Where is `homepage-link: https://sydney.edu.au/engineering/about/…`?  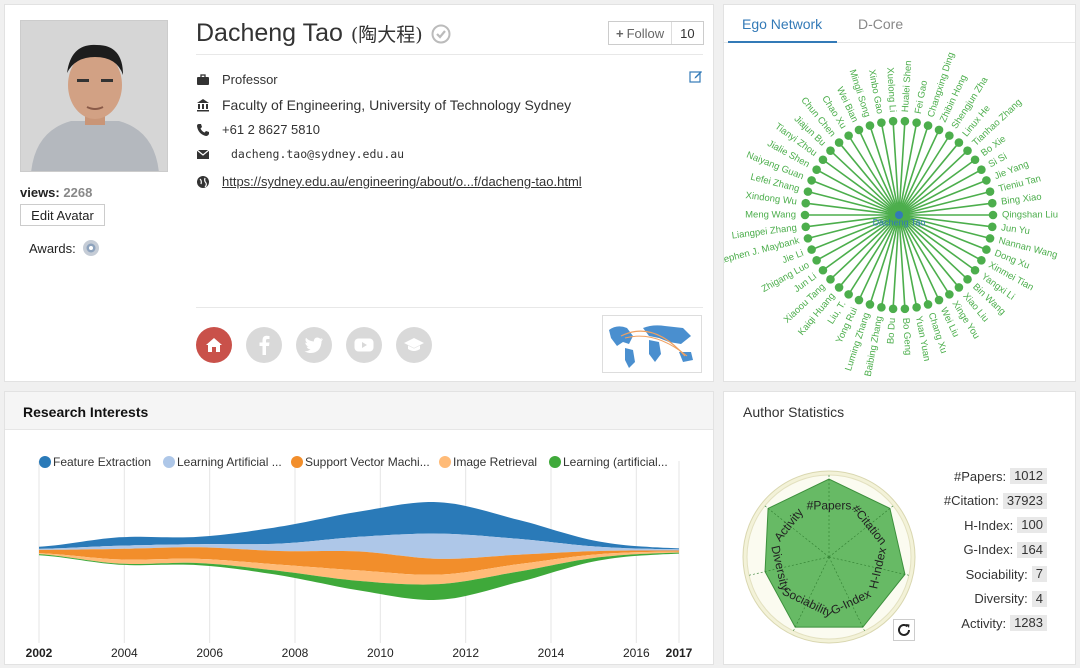 homepage-link: https://sydney.edu.au/engineering/about/… is located at coordinates (402, 181).